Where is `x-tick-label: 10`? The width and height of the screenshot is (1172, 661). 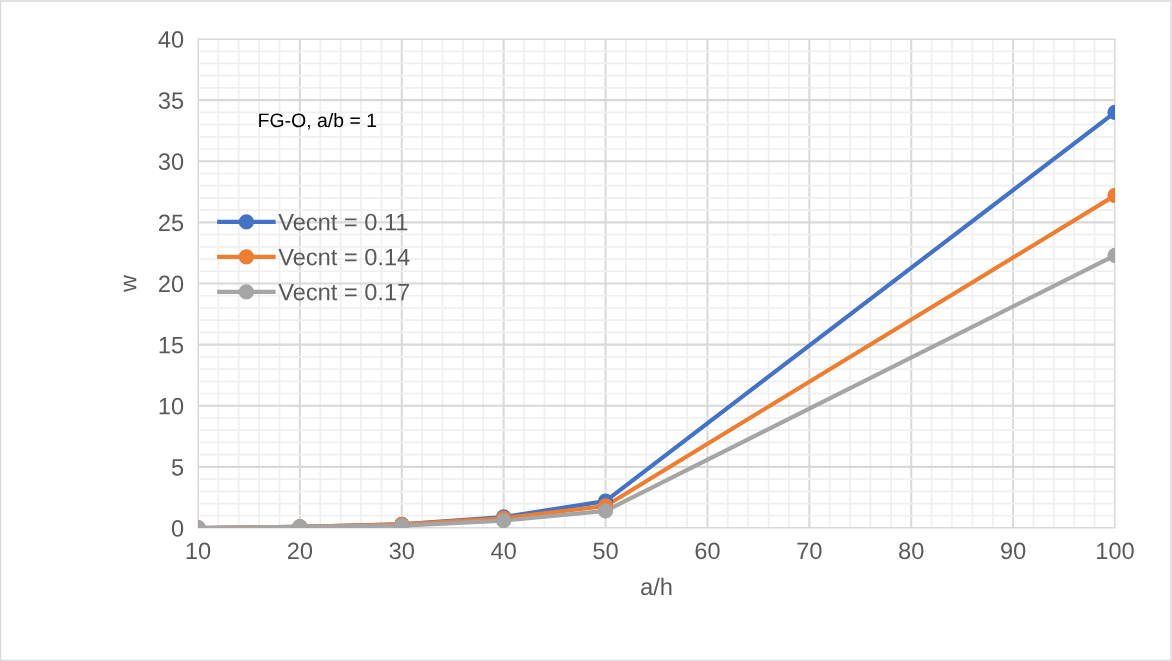
x-tick-label: 10 is located at coordinates (198, 551).